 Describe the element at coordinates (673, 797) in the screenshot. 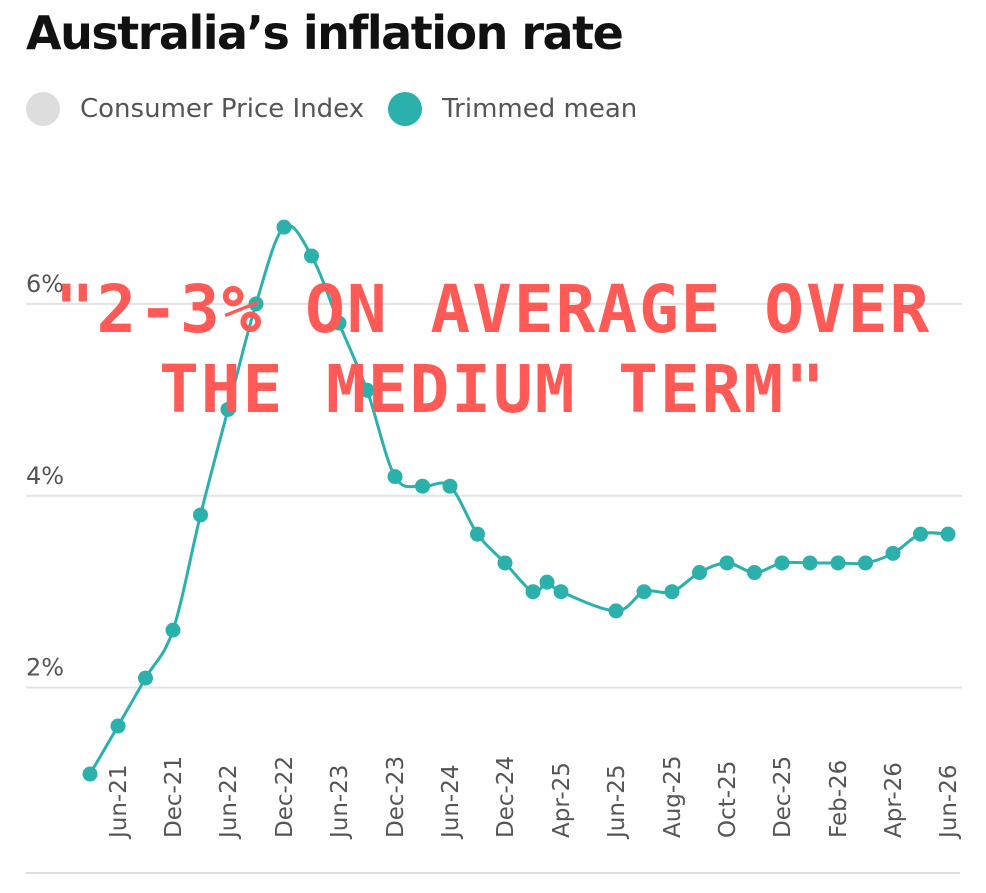

I see `x-tick-label-aug-25: Aug-25` at that location.